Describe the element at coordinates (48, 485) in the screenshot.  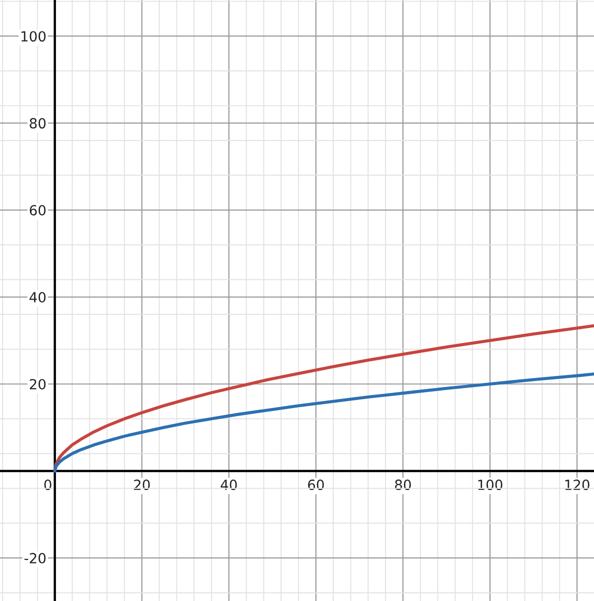
I see `x-tick-label: 0` at that location.